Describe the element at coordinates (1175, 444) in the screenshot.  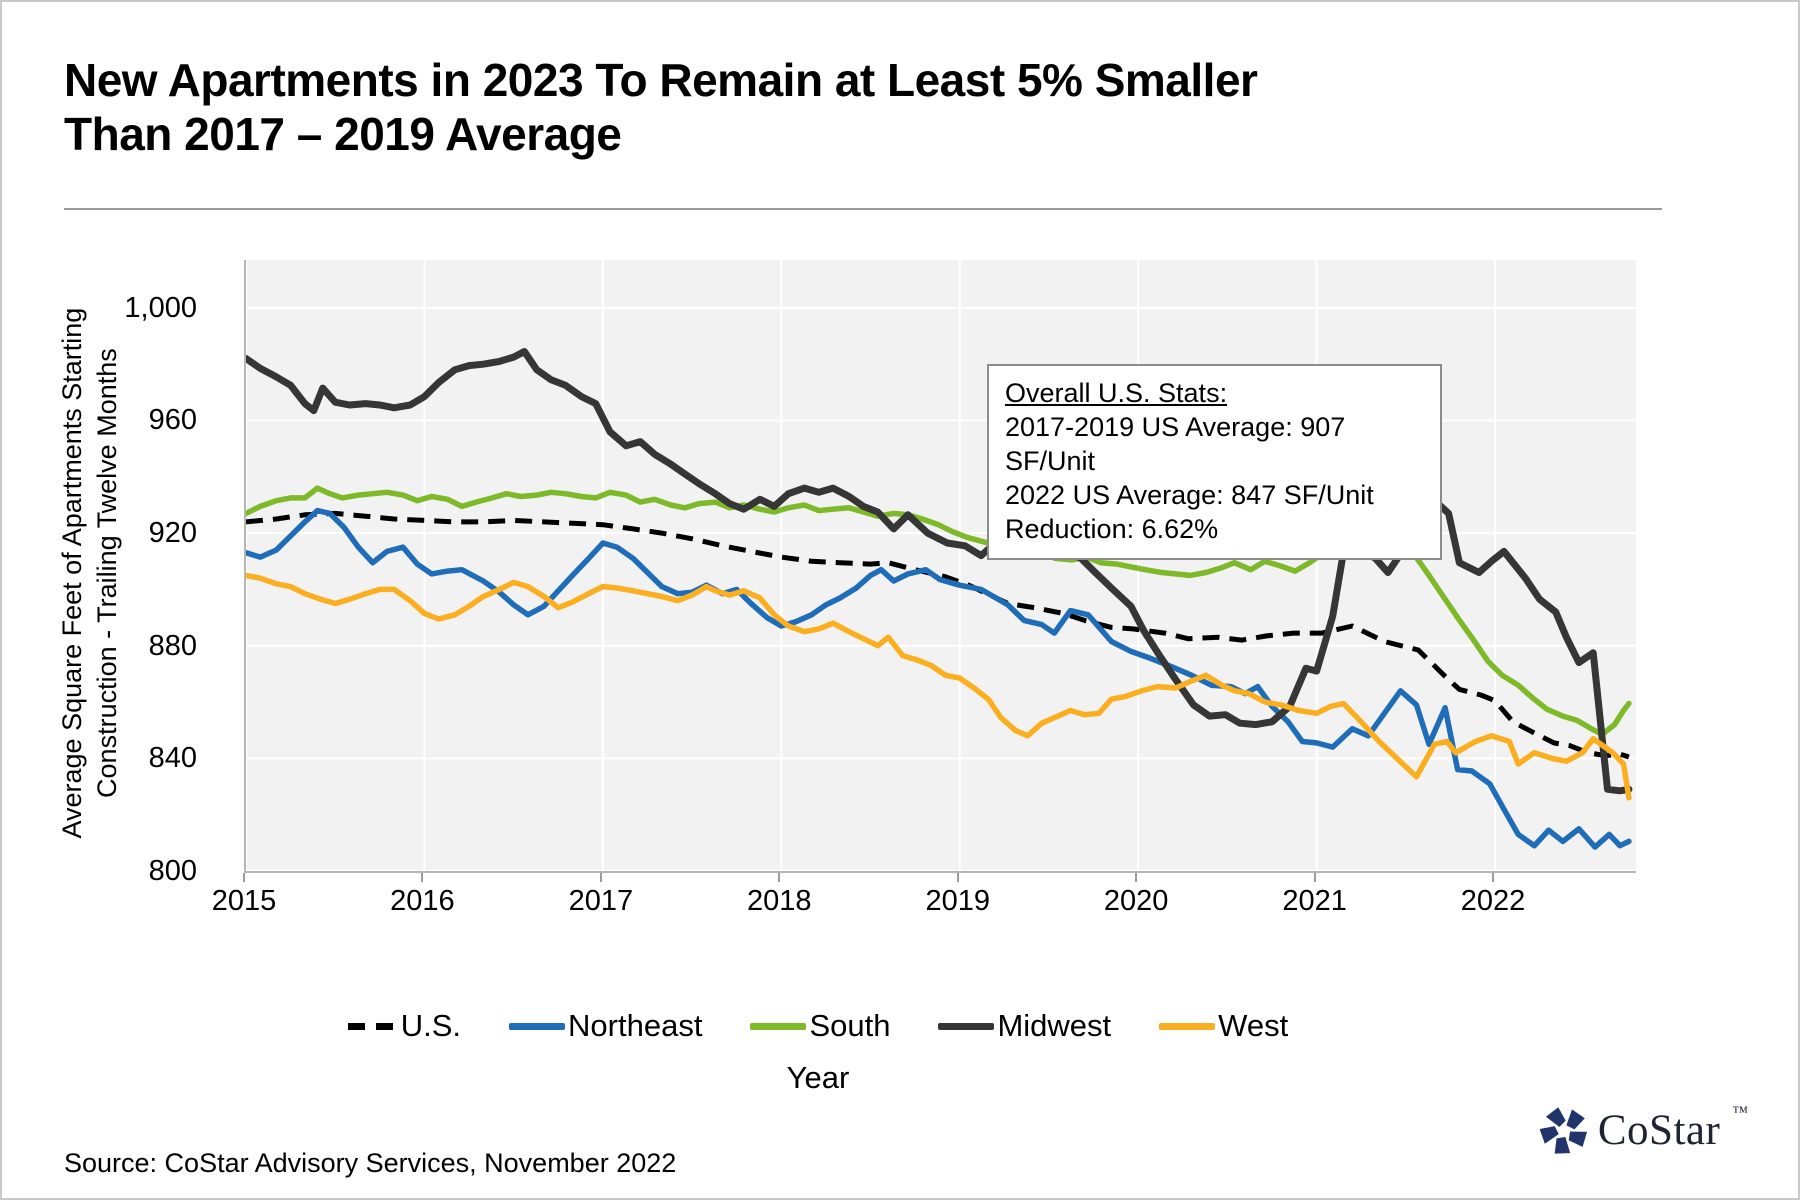
I see `annotation-line: 2017-2019 US Average: 907 SF/Unit` at that location.